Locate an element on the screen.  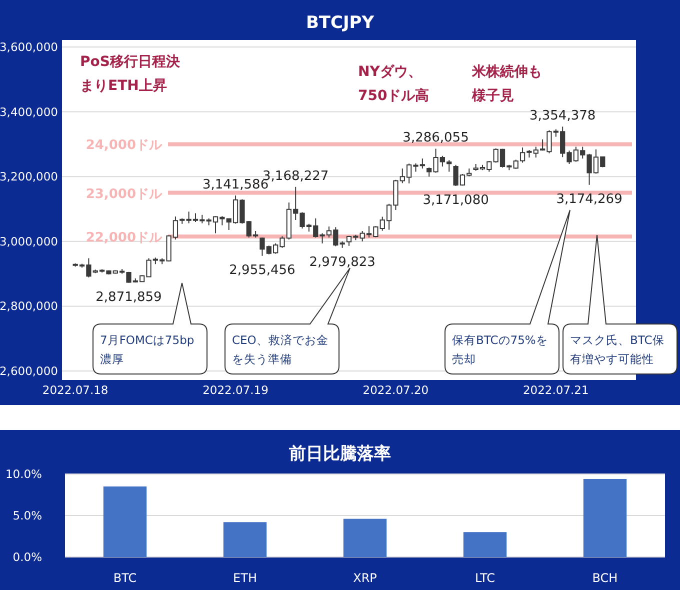
ref-line-label: 24,000ドル is located at coordinates (124, 146).